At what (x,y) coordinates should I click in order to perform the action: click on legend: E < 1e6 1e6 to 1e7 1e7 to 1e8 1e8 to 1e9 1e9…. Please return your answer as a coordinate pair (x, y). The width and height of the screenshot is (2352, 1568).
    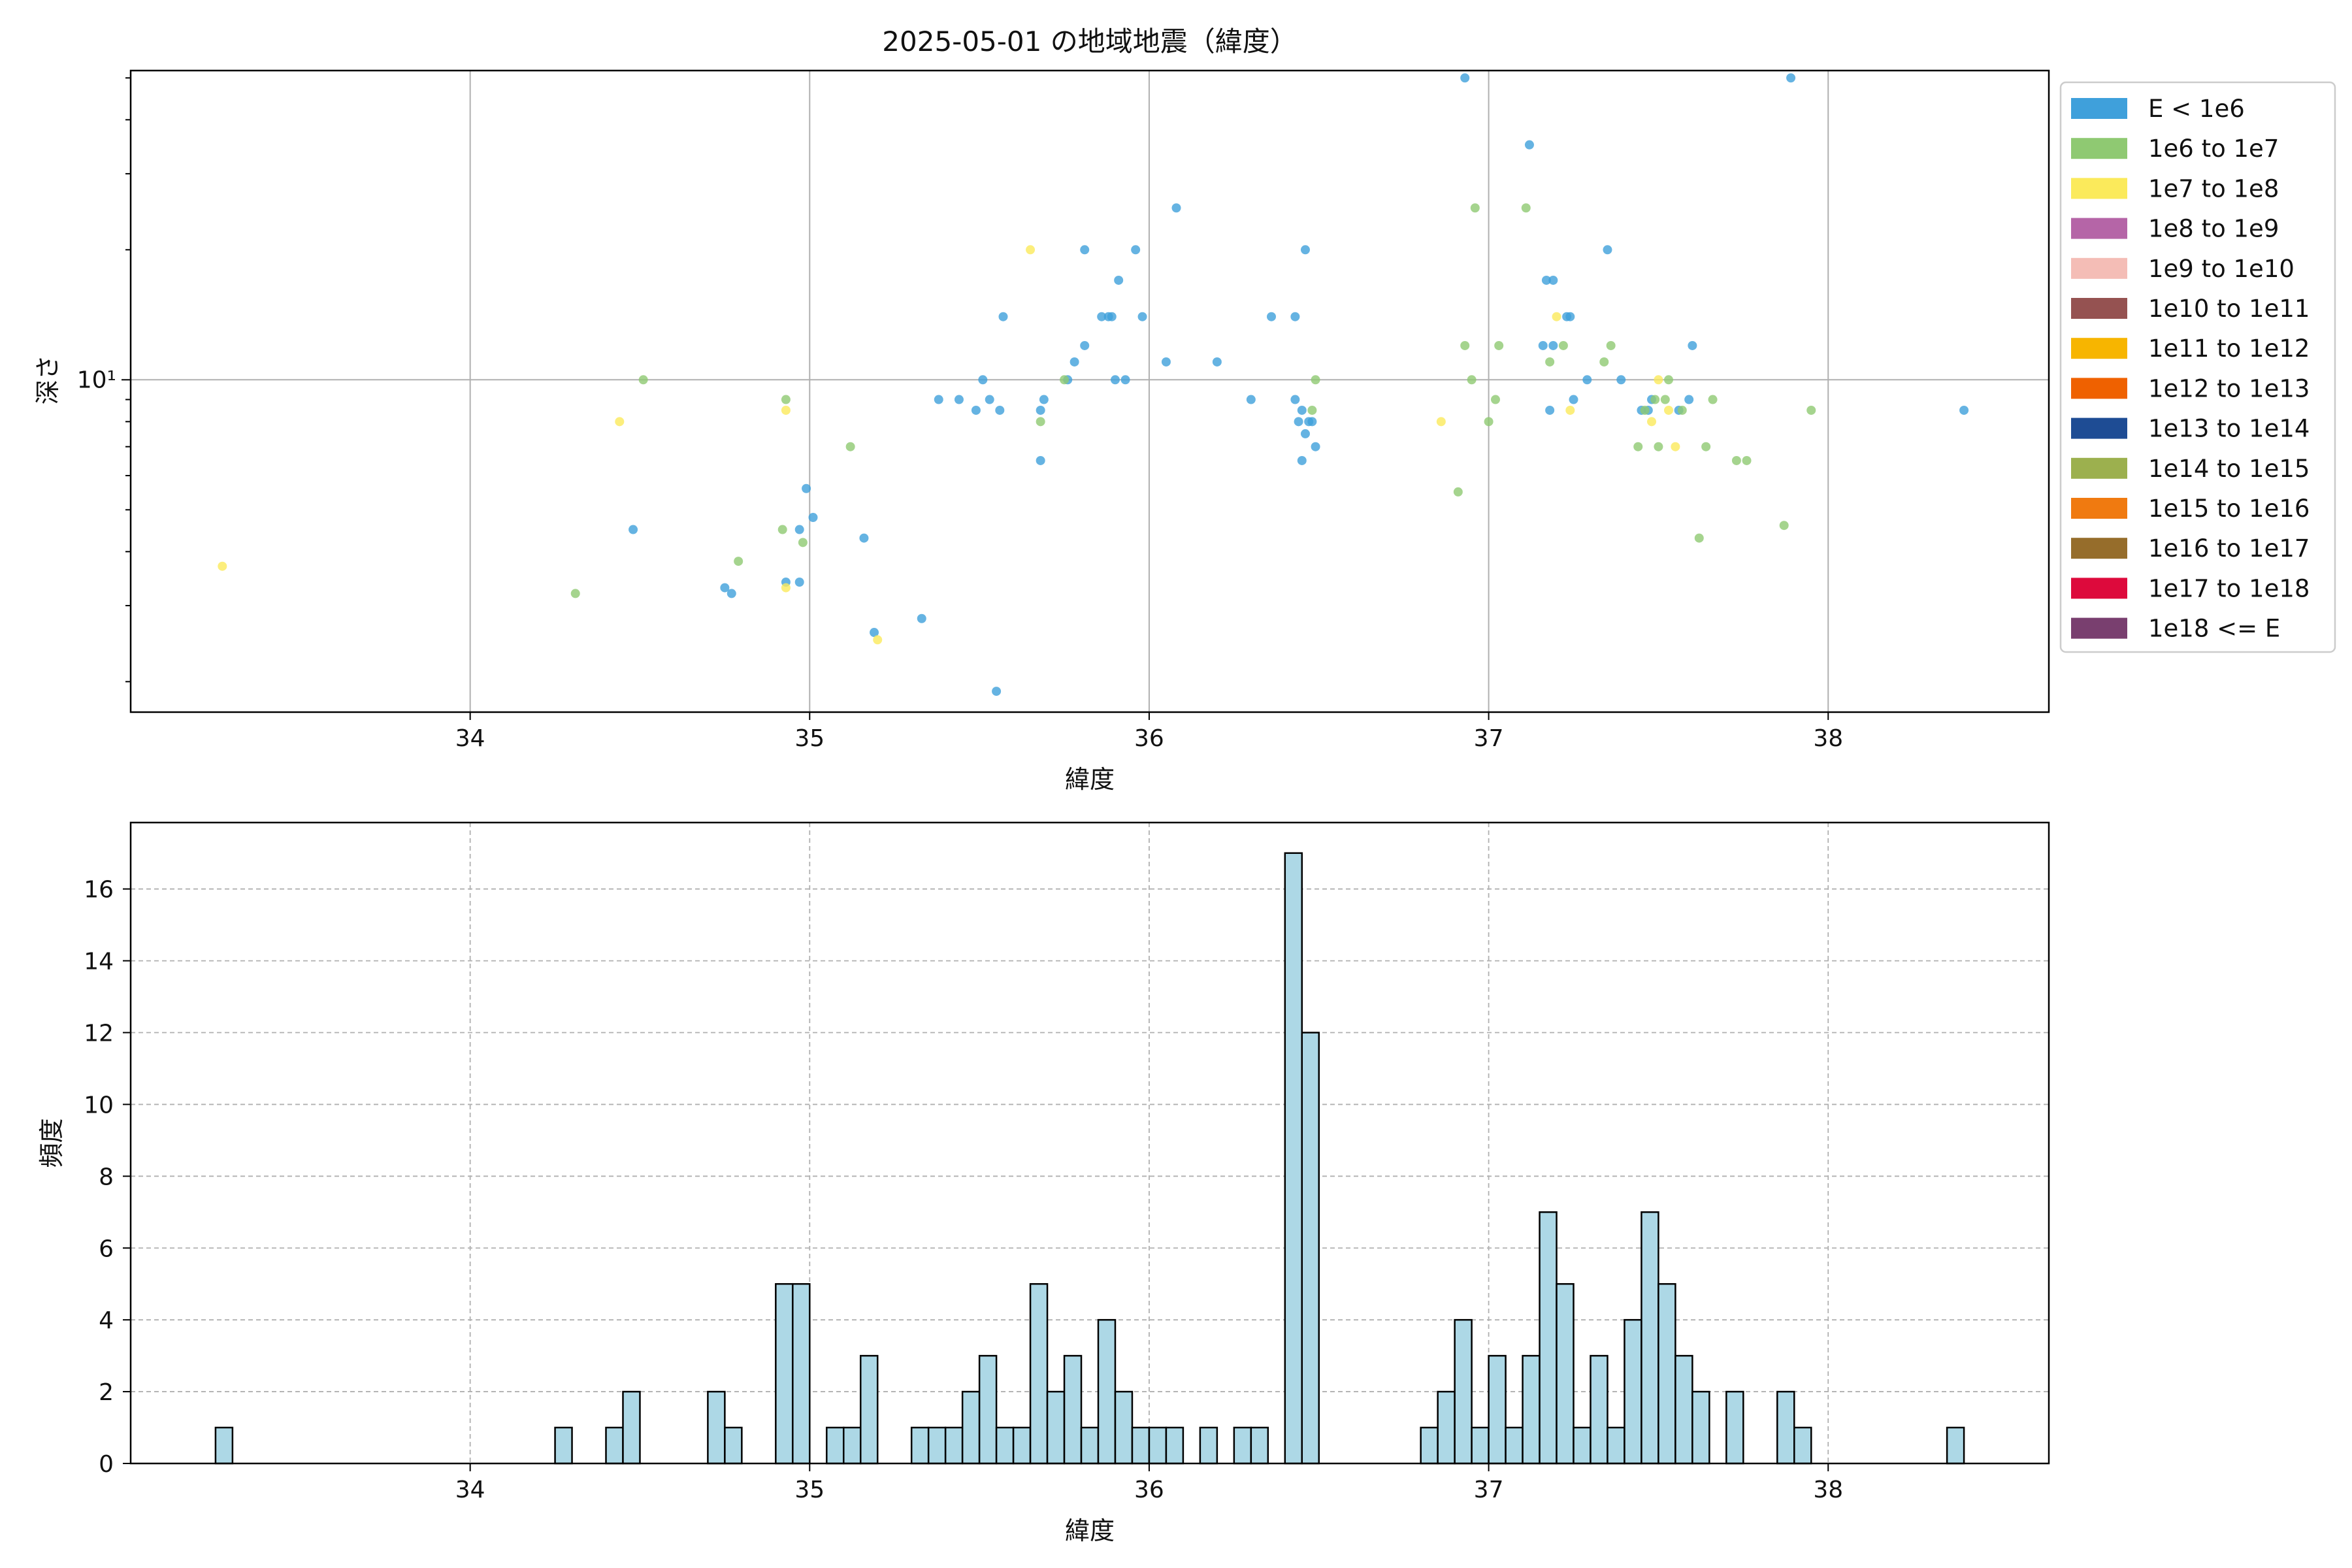
    Looking at the image, I should click on (2197, 367).